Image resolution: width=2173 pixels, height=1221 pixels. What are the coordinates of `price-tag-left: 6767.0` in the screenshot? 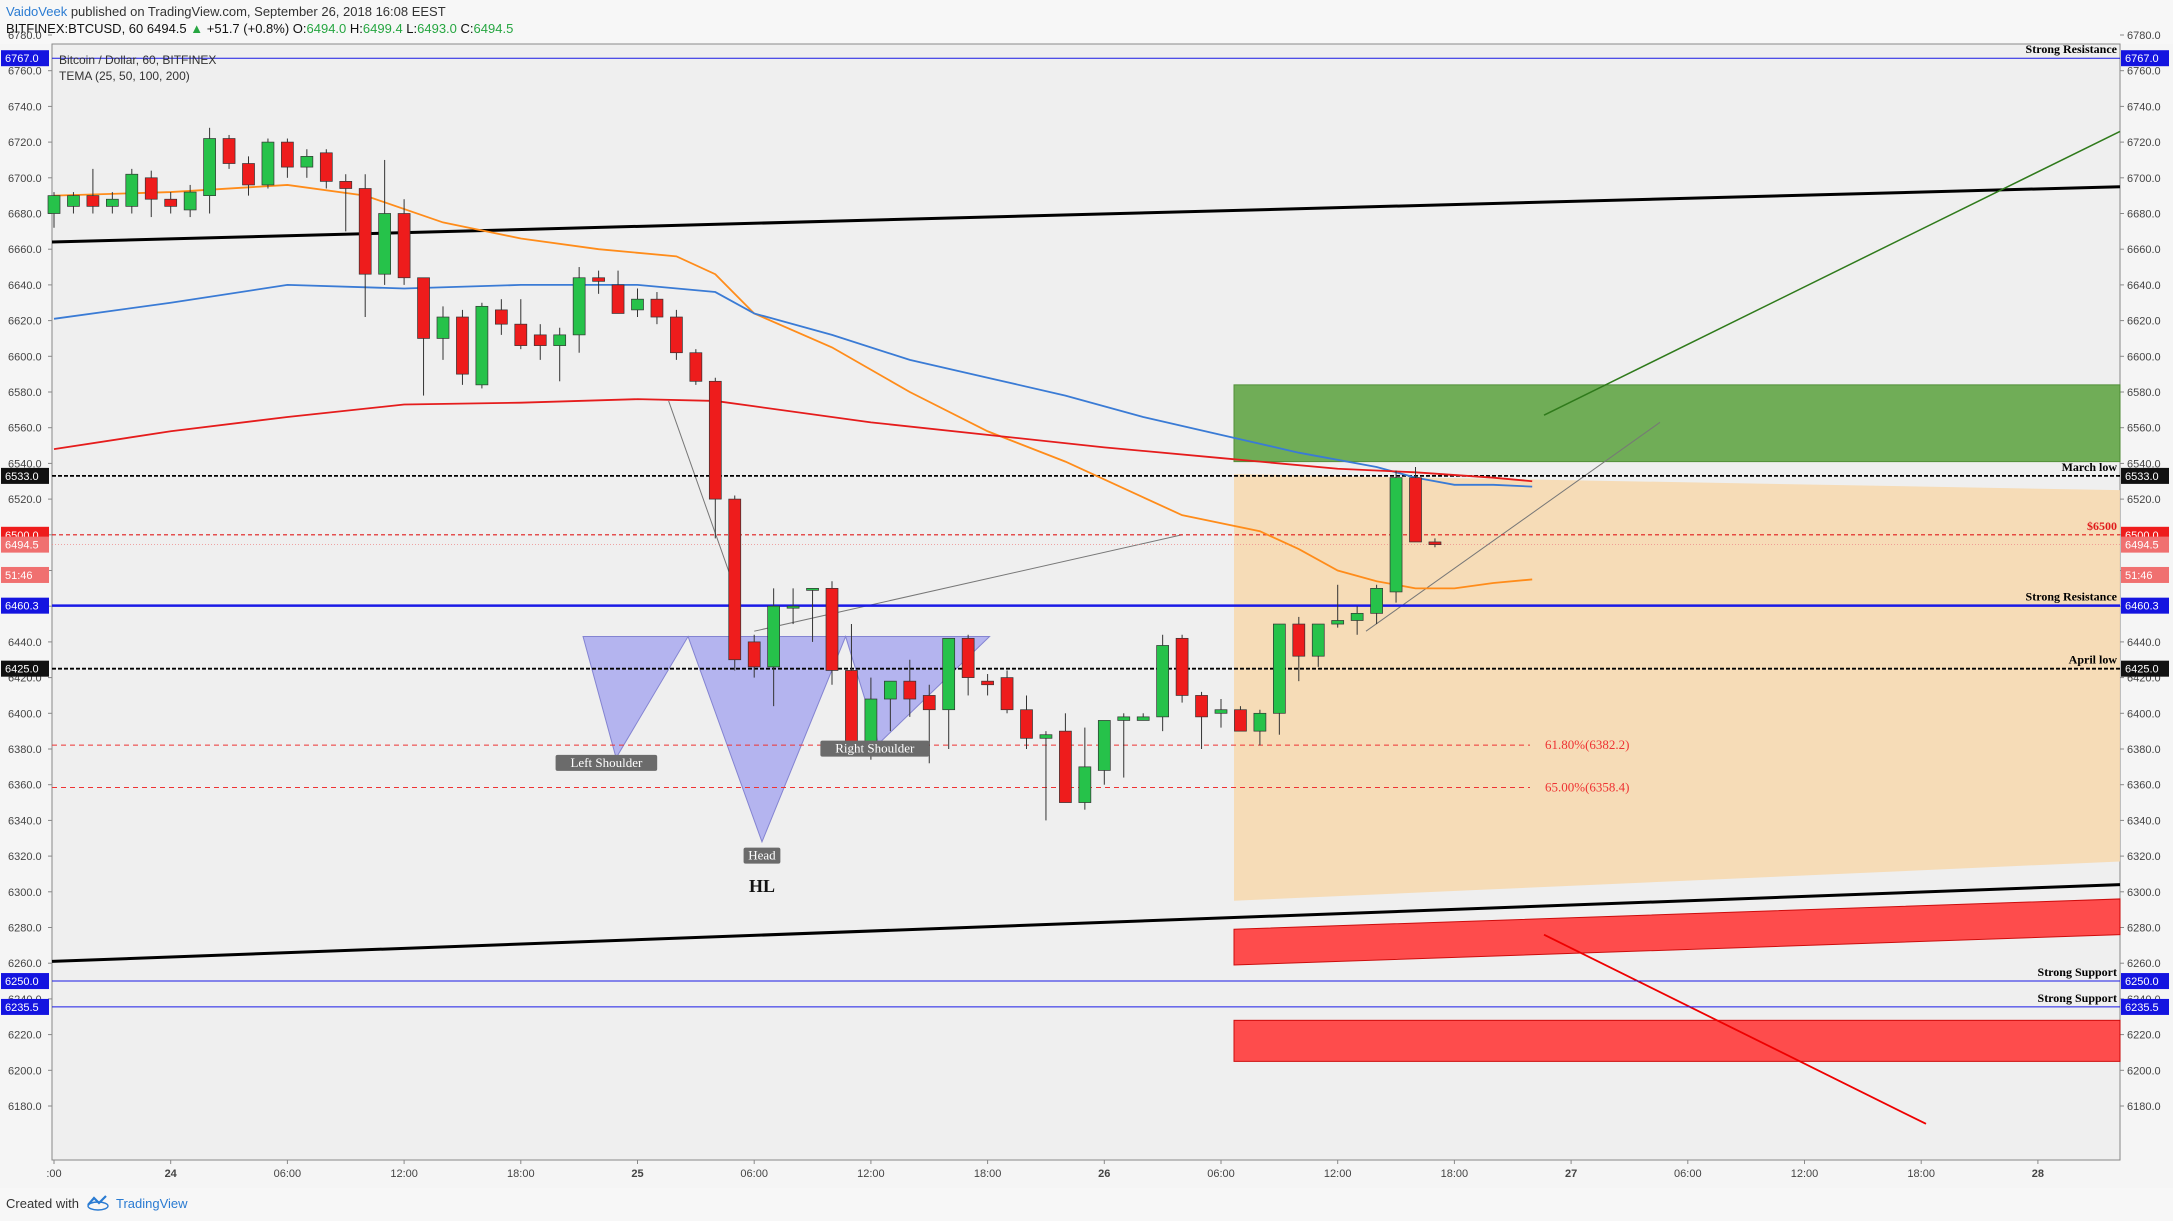 It's located at (22, 59).